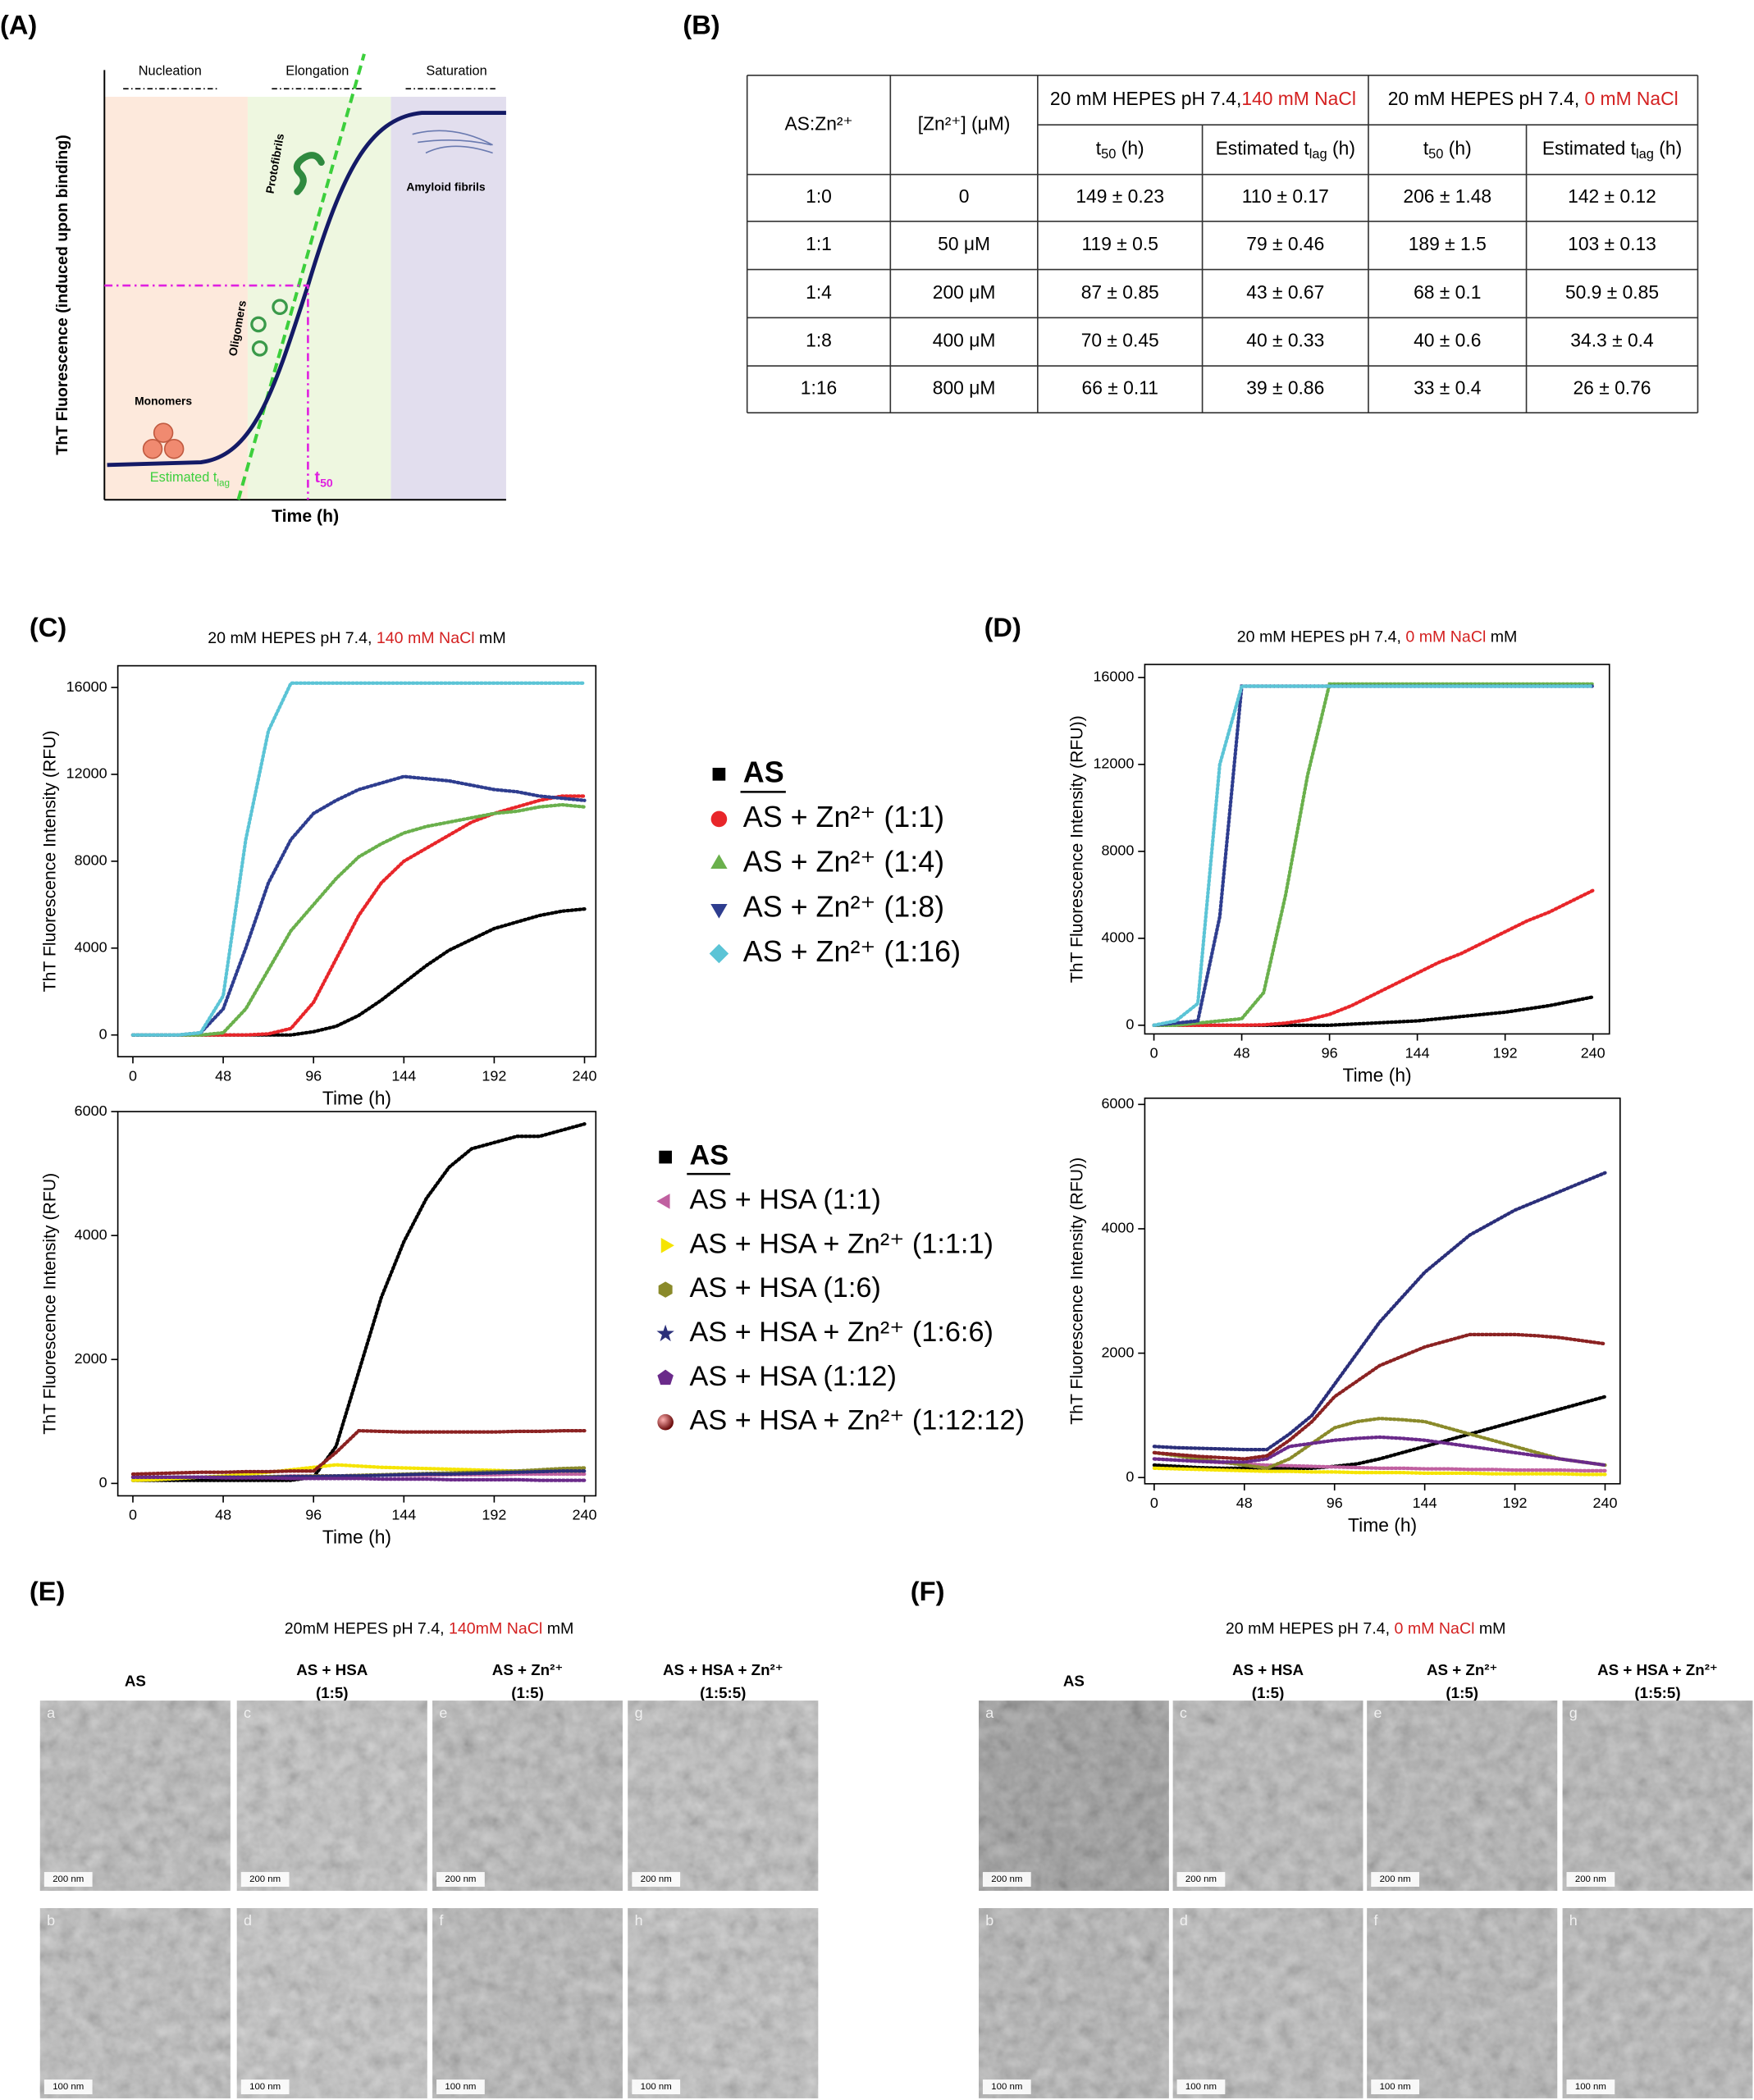 The image size is (1754, 2100). I want to click on table-cell: 70 ± 0.45, so click(1120, 341).